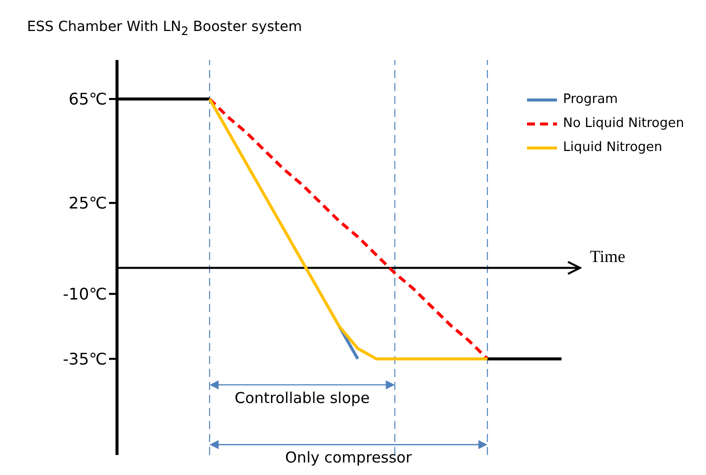 This screenshot has height=475, width=706. Describe the element at coordinates (608, 256) in the screenshot. I see `x-axis-title: Time` at that location.